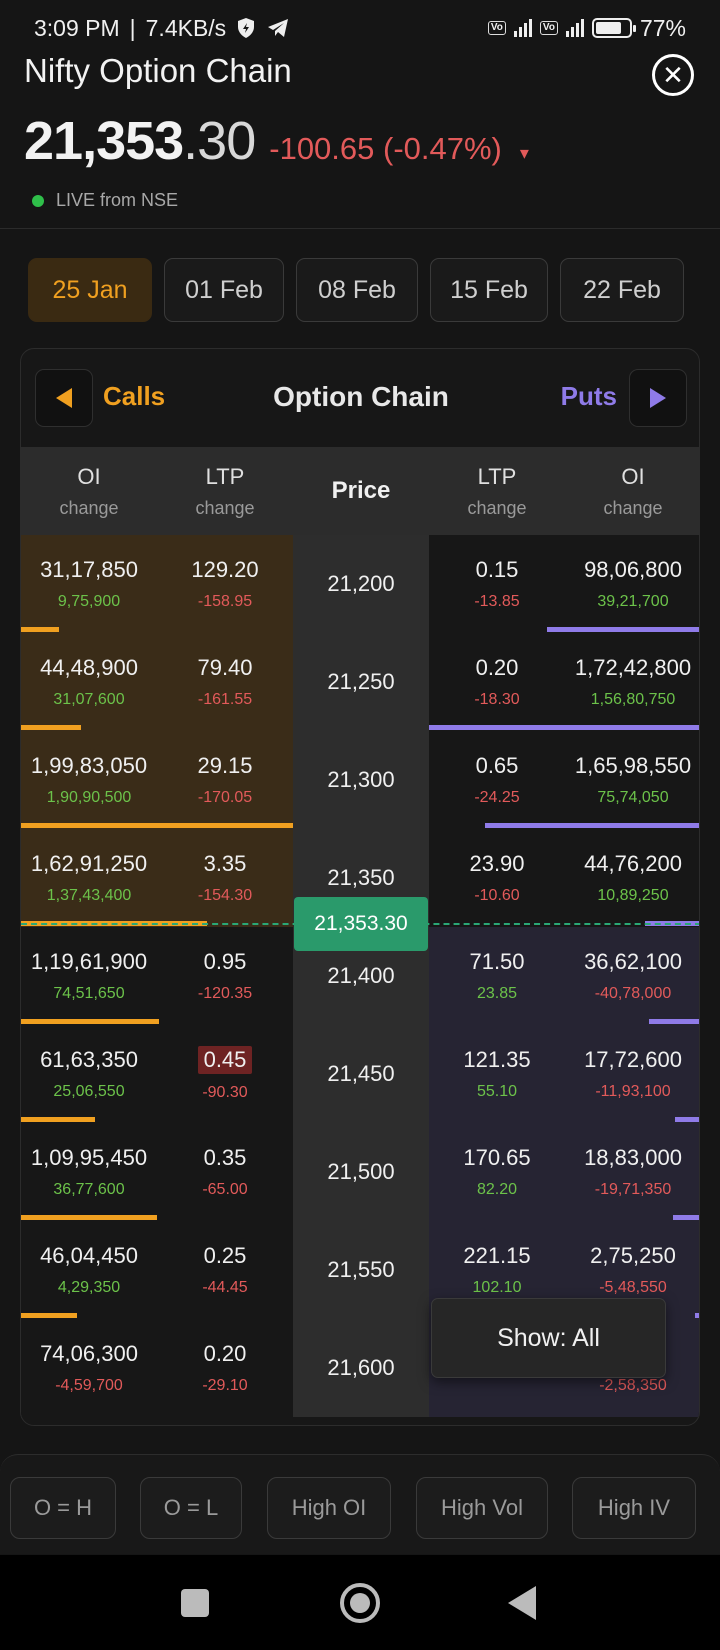 This screenshot has width=720, height=1650. What do you see at coordinates (225, 1157) in the screenshot?
I see `call-ltp-cell-value: 0.35` at bounding box center [225, 1157].